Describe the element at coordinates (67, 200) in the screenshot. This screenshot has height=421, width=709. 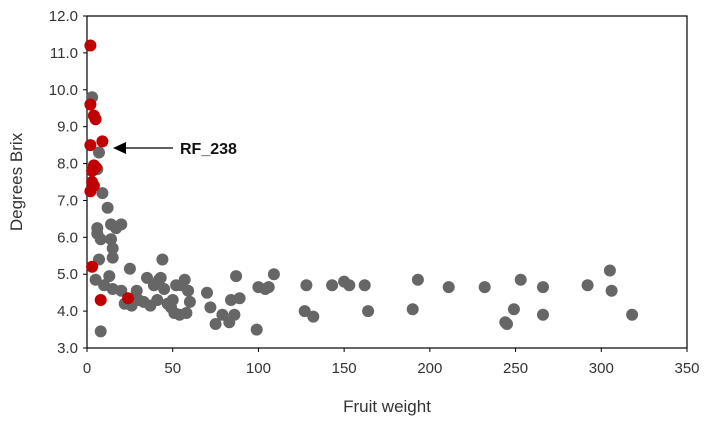
I see `y-tick-label: 7.0` at that location.